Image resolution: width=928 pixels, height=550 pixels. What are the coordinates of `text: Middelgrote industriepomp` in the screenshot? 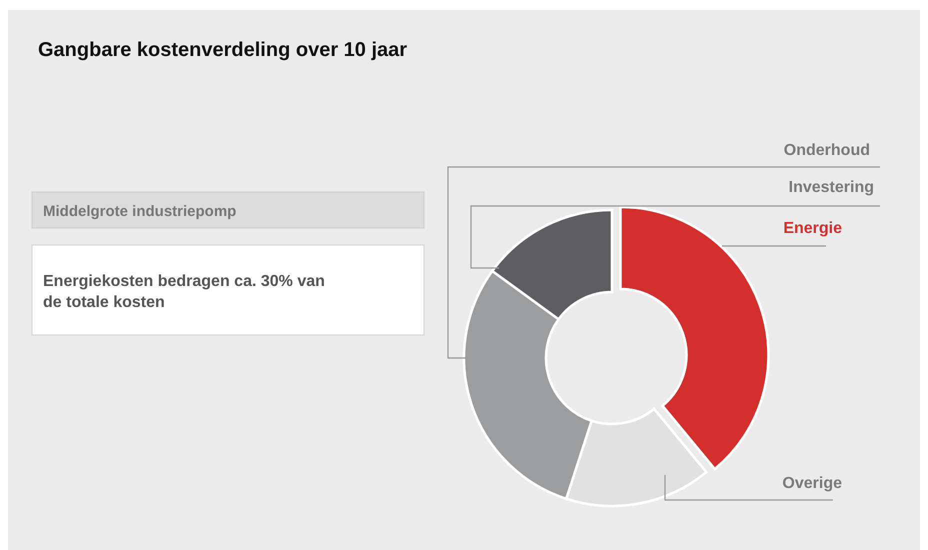 It's located at (139, 211).